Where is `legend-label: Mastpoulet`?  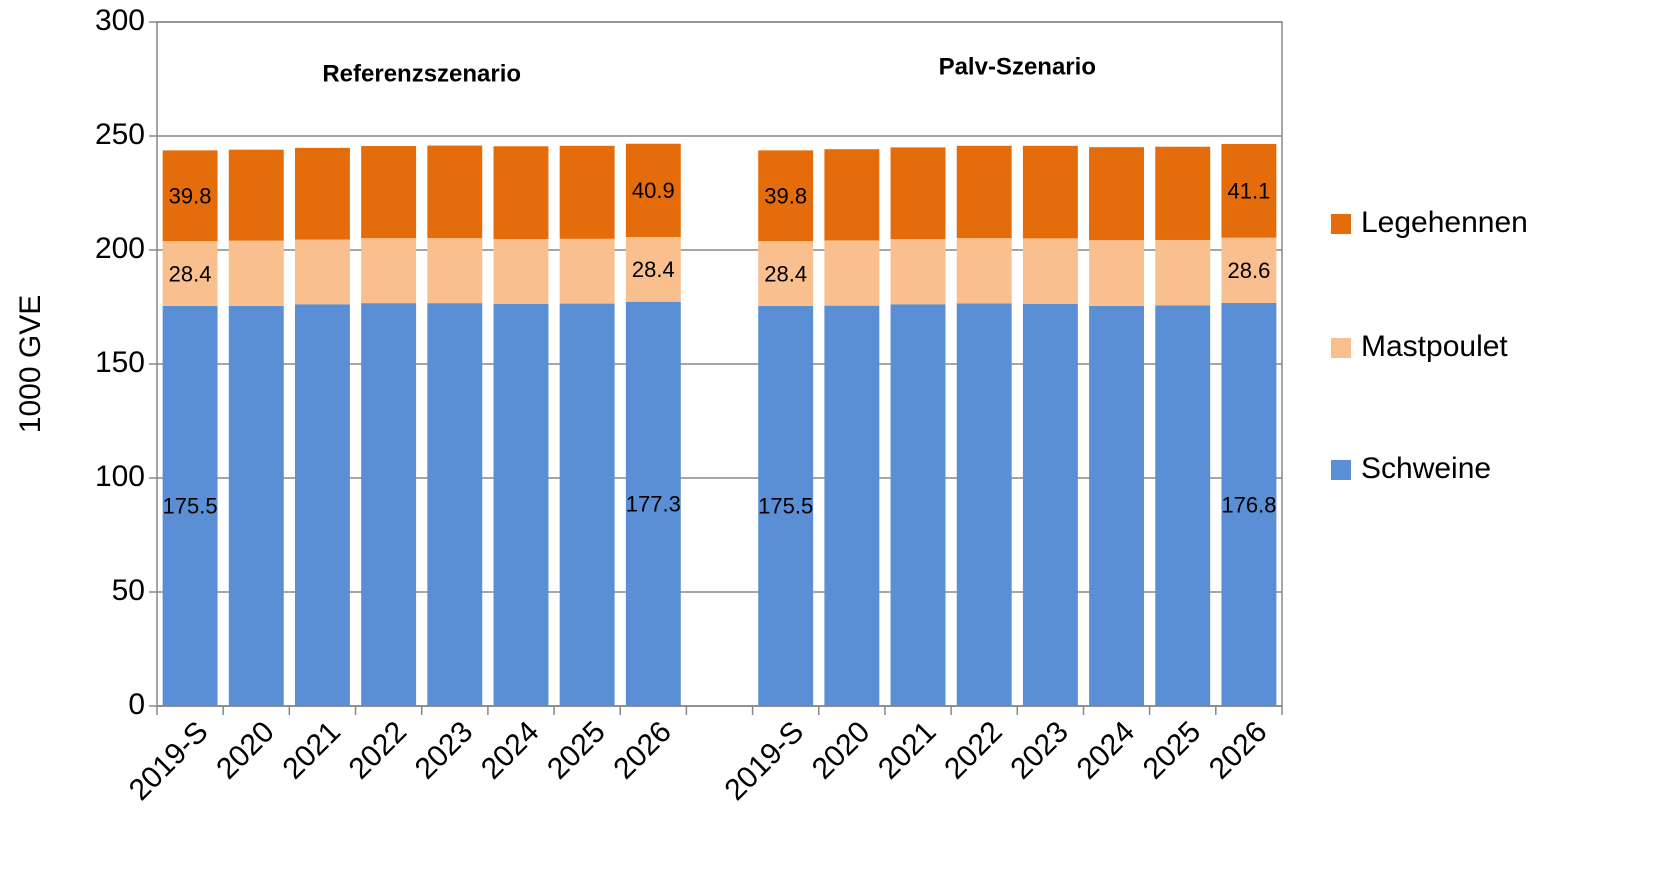
legend-label: Mastpoulet is located at coordinates (1434, 346).